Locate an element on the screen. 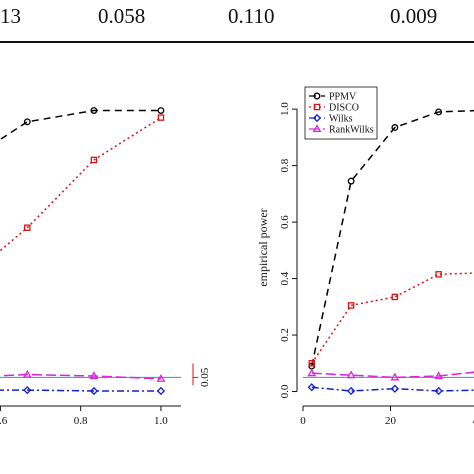  y-tick-label: 0.2 is located at coordinates (285, 335).